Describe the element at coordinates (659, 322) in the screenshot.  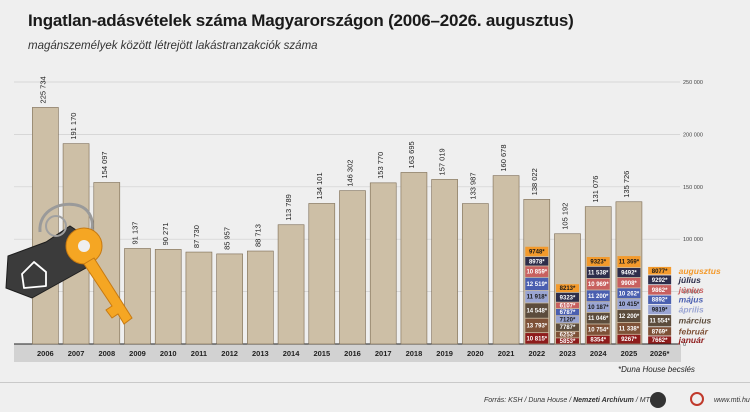
I see `monthly-value-label: 11 554*` at that location.